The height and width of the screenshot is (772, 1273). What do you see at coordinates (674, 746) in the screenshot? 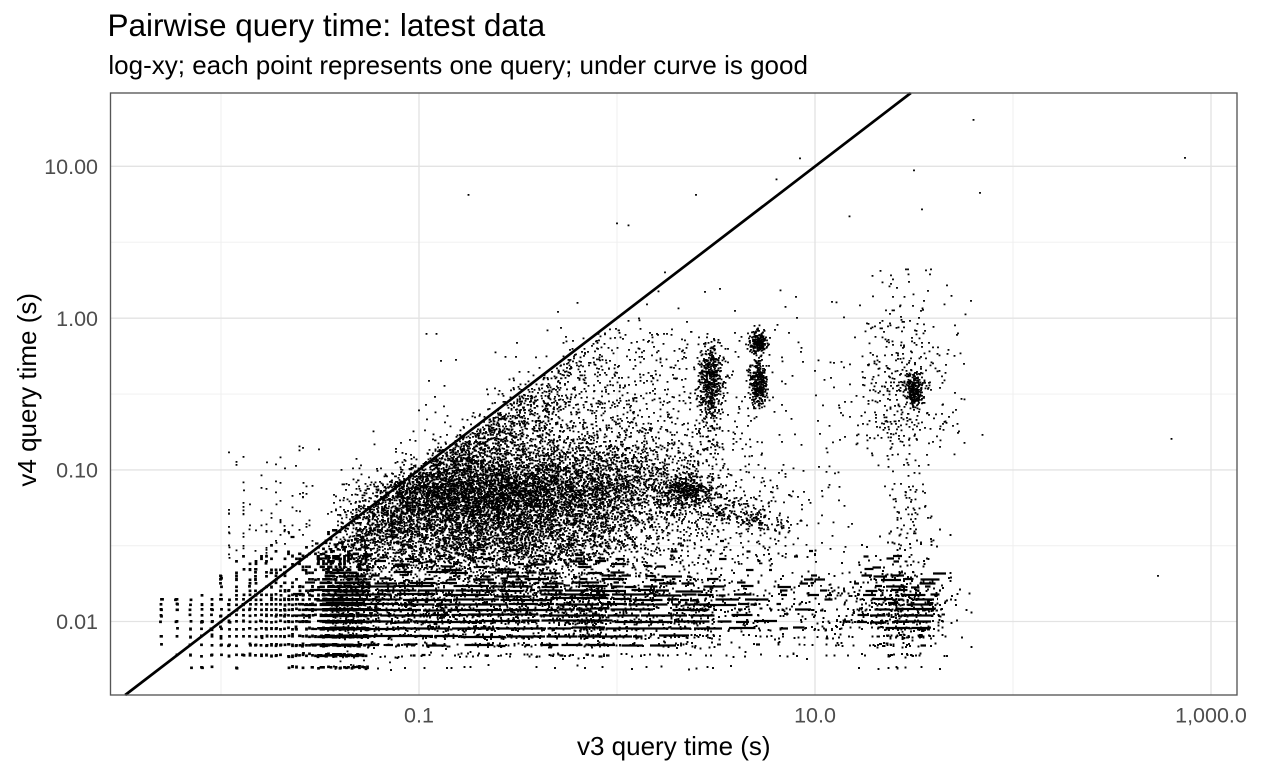
I see `svg-text: v3 query time (s)` at bounding box center [674, 746].